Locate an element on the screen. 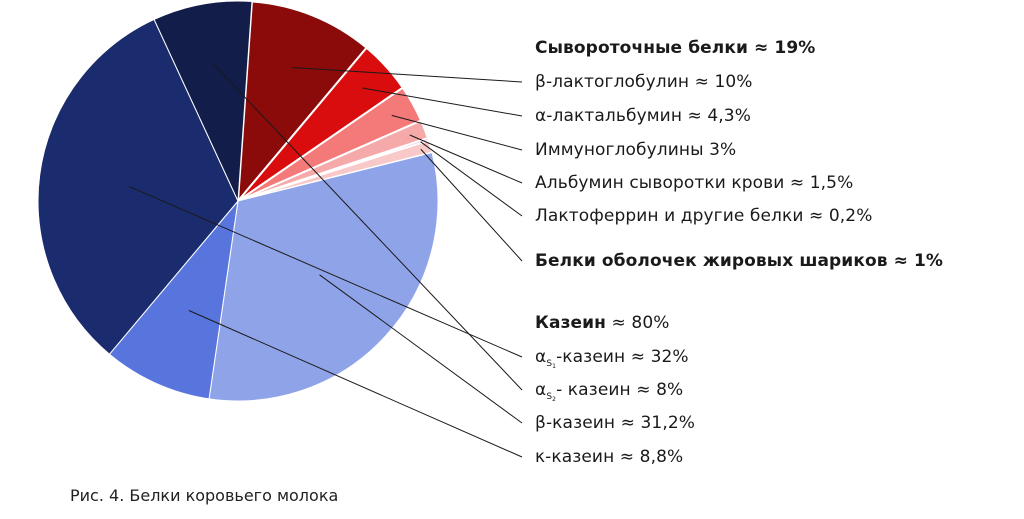  label-alpha-s2-casein: αS2- казеин ≈ 8% is located at coordinates (609, 395).